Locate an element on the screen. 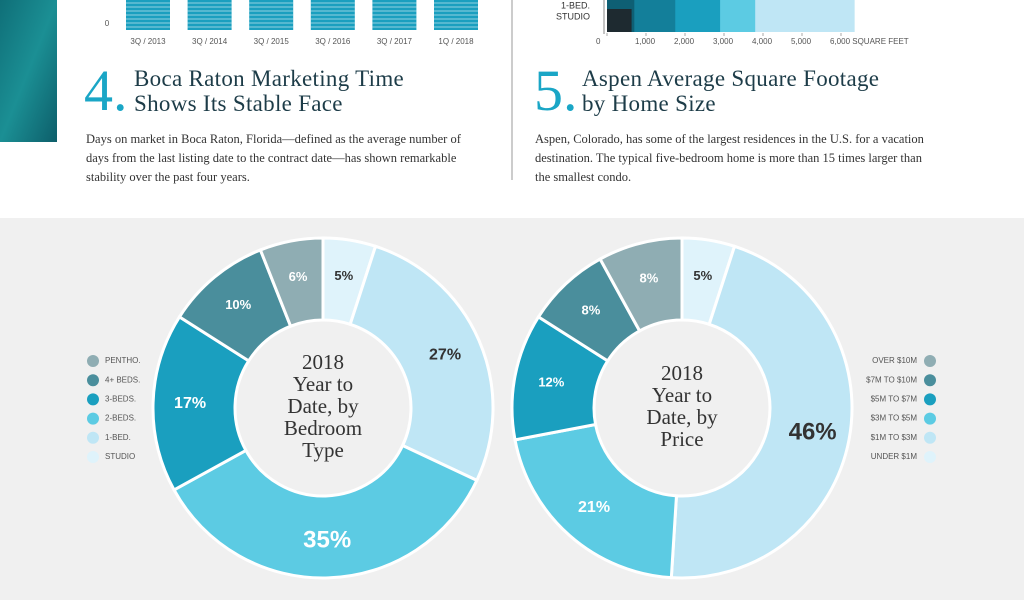 Image resolution: width=1024 pixels, height=600 pixels. x-tick-label: 3Q / 2013 is located at coordinates (148, 41).